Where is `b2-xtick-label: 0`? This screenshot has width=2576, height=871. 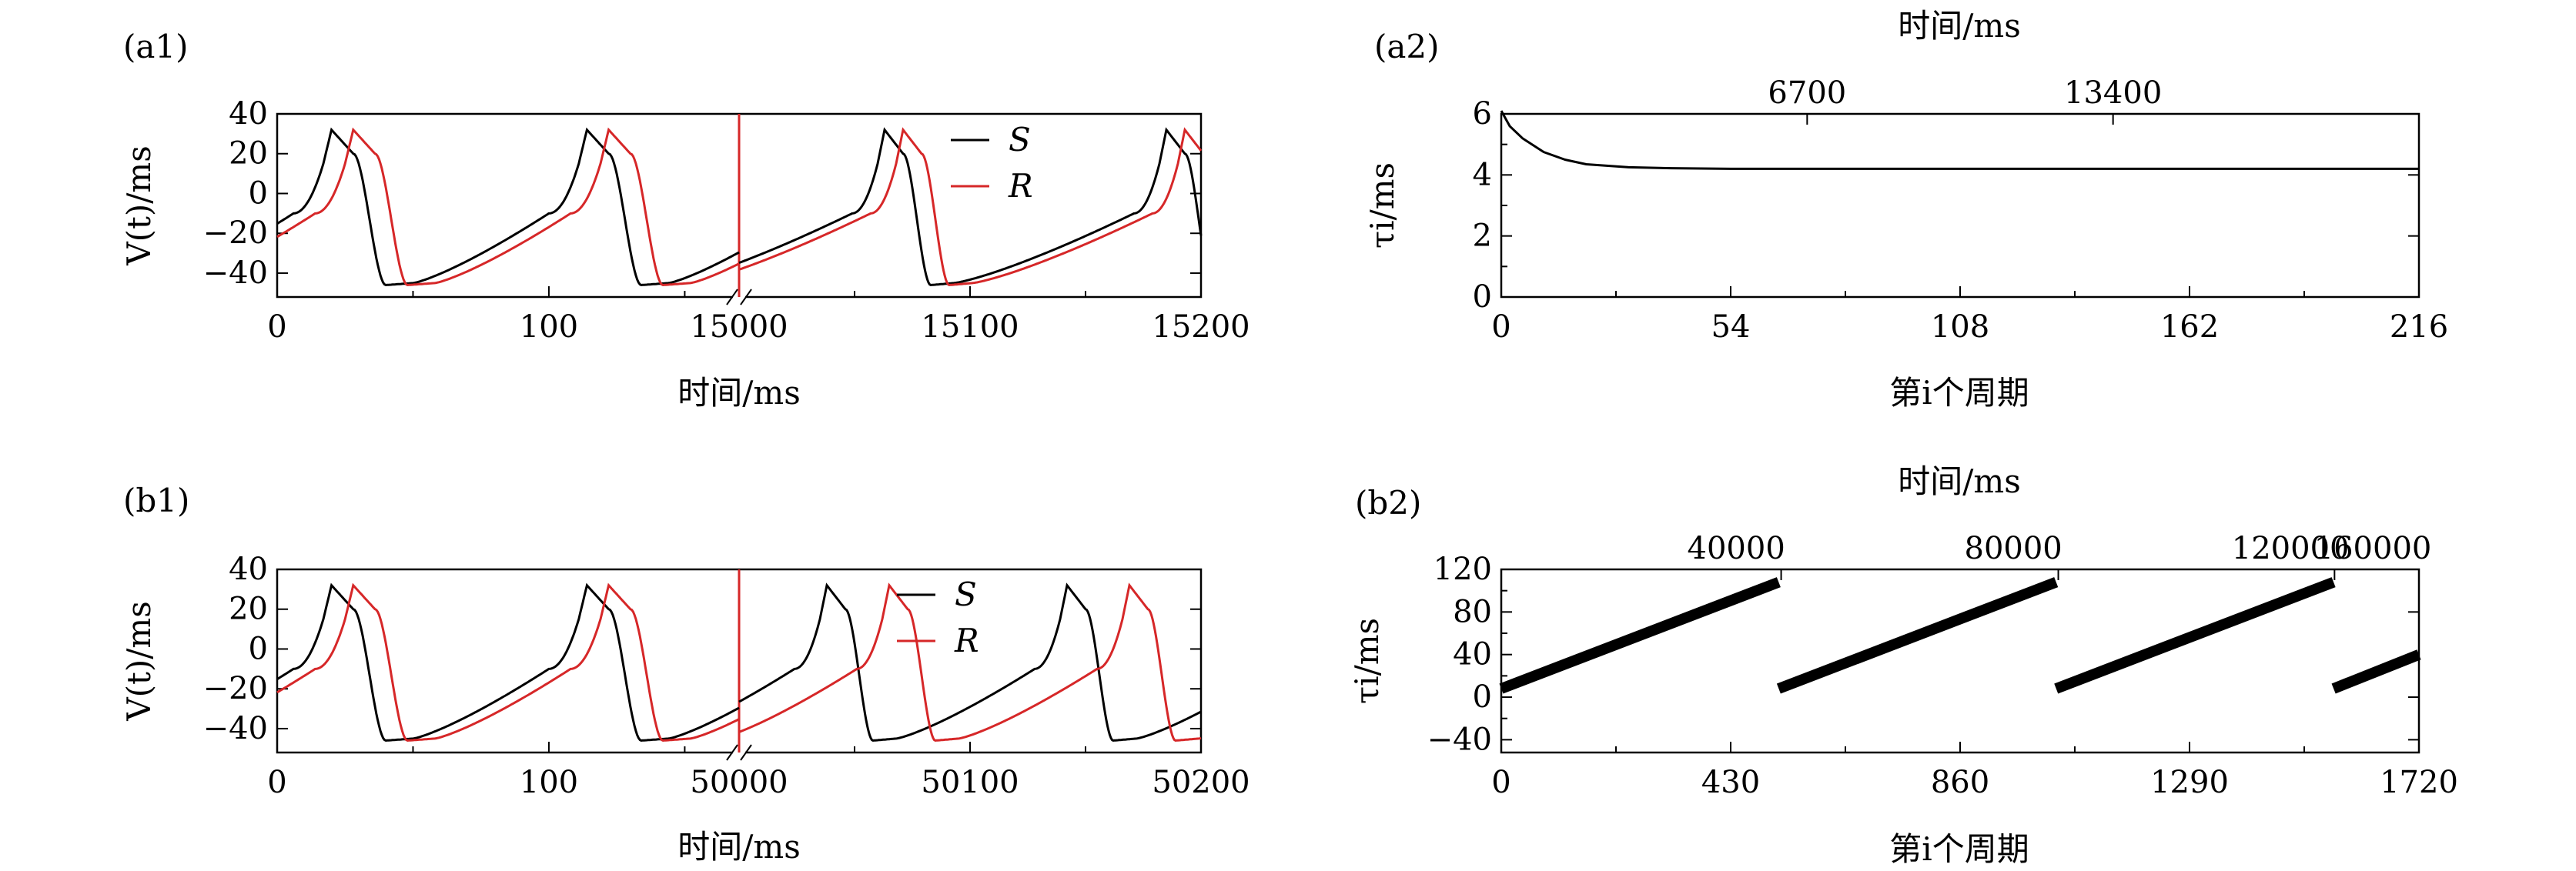
b2-xtick-label: 0 is located at coordinates (1500, 782).